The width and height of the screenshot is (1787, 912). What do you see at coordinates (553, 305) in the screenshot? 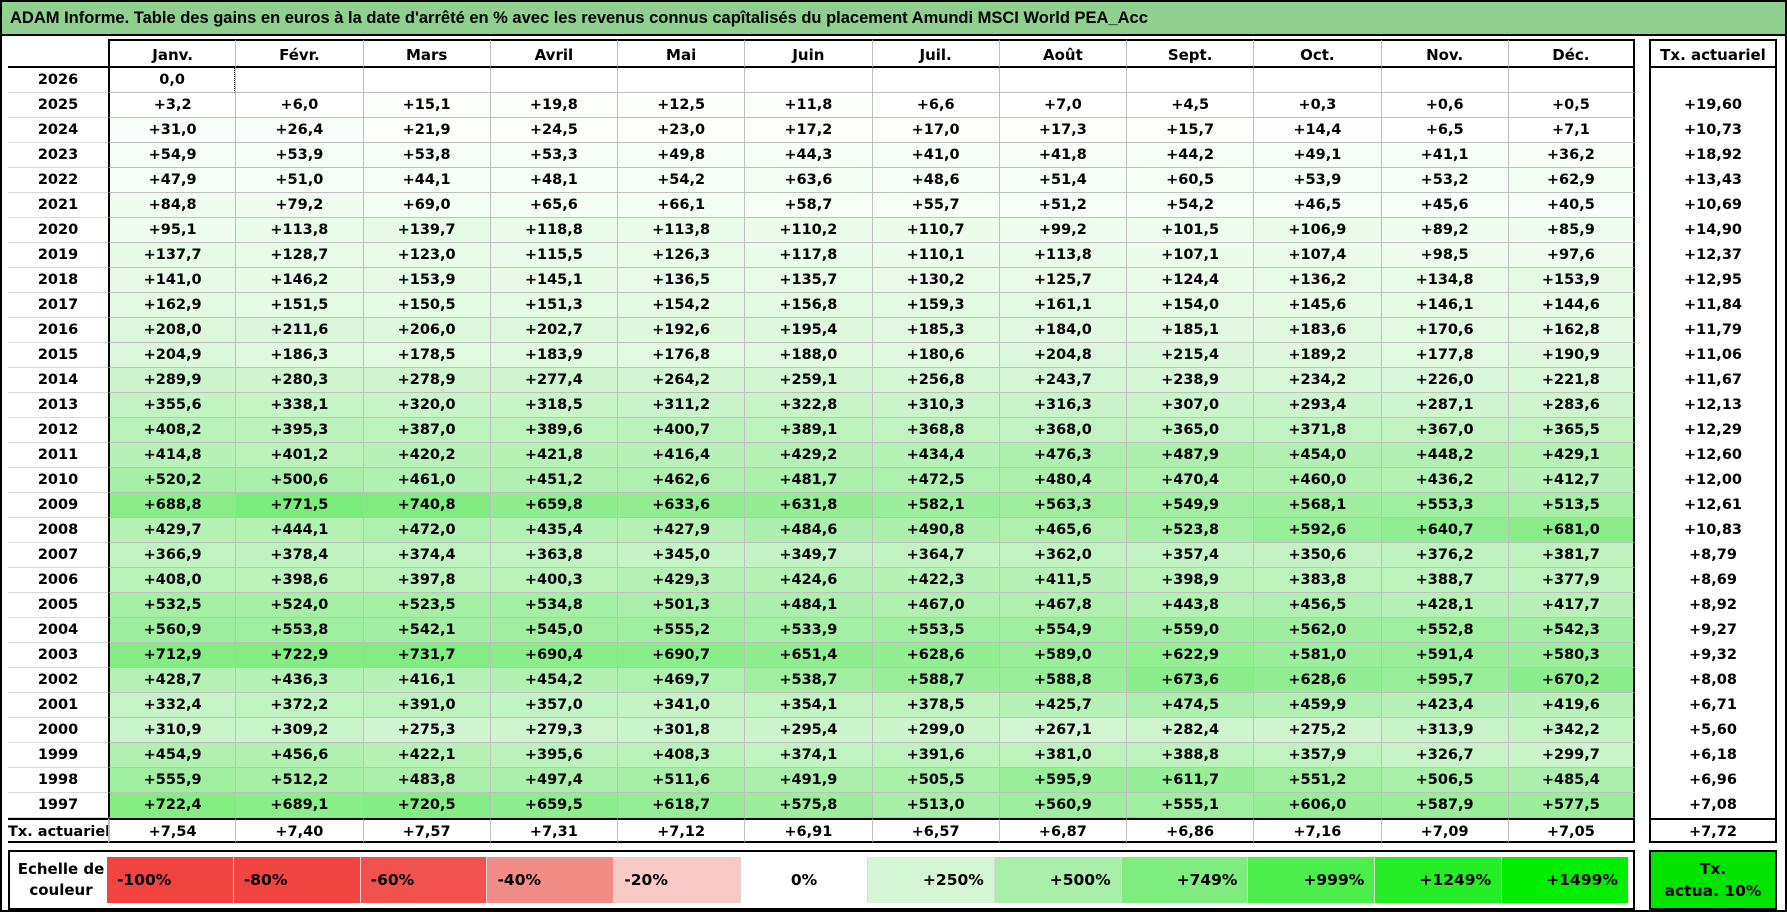
I see `value-cell: +151,3` at bounding box center [553, 305].